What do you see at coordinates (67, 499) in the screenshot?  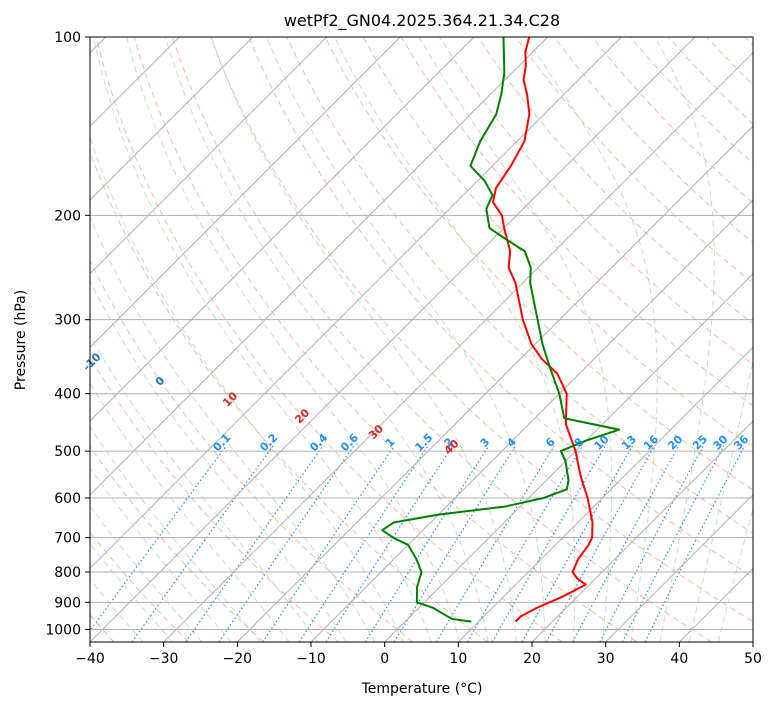 I see `y-tick-label: 600` at bounding box center [67, 499].